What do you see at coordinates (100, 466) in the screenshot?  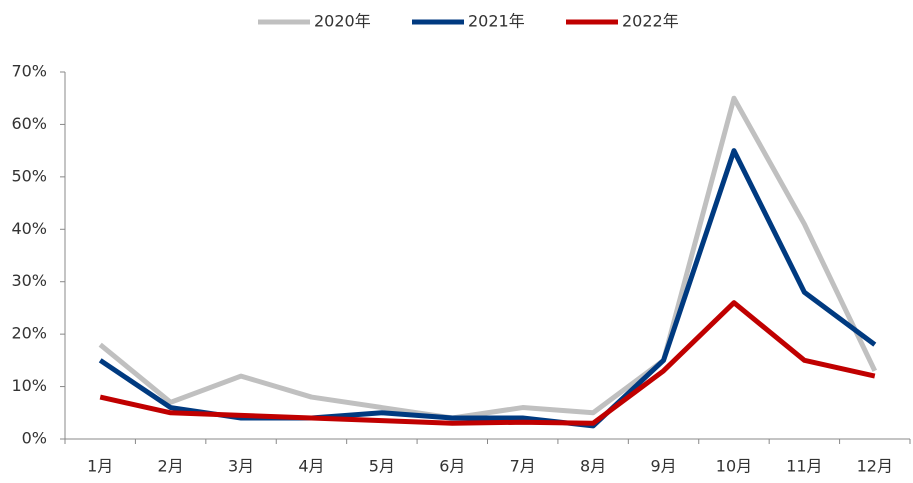 I see `x-tick-label: 1月` at bounding box center [100, 466].